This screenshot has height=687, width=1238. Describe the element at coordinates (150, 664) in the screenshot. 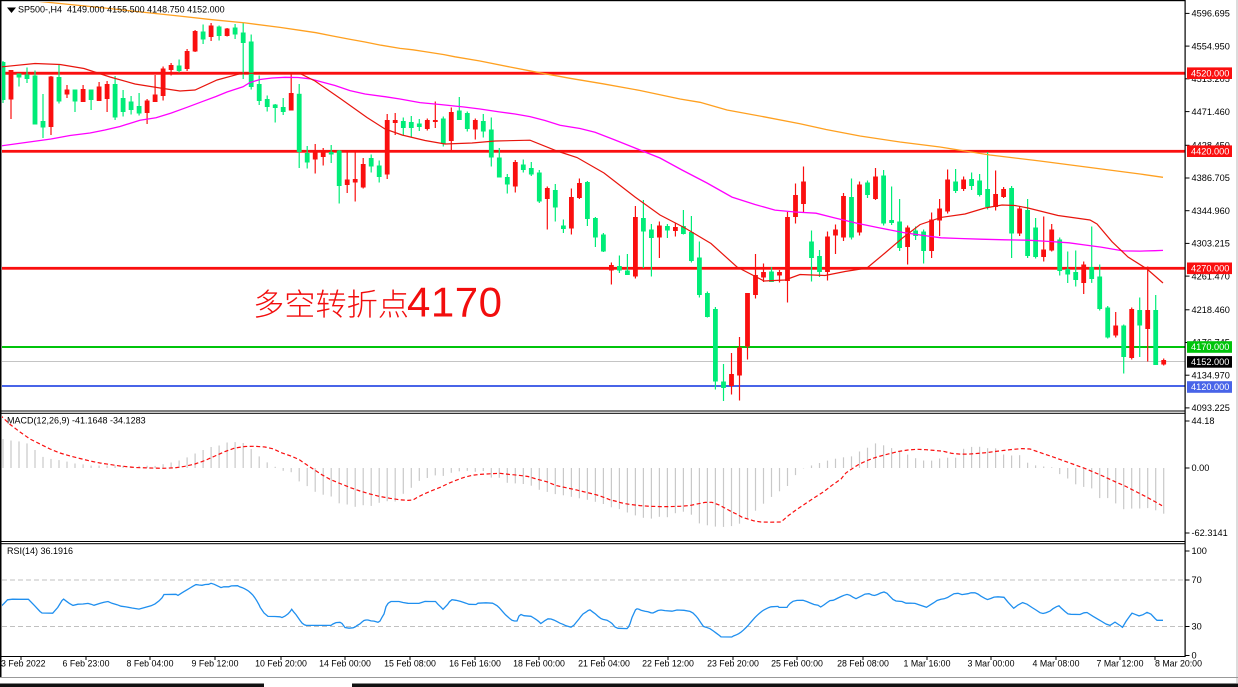

I see `svg-text: 8 Feb 04:00` at that location.